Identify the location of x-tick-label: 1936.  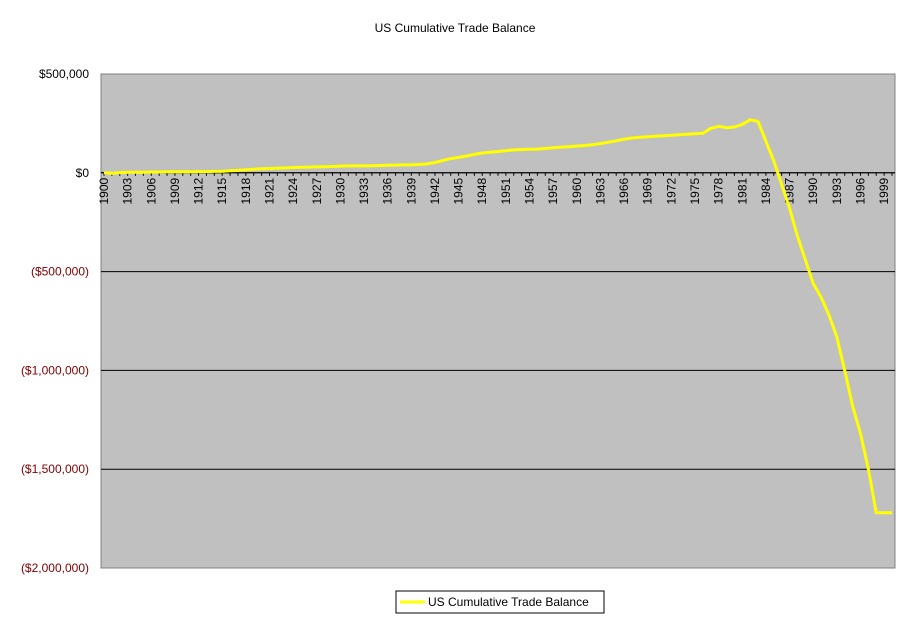
(388, 190).